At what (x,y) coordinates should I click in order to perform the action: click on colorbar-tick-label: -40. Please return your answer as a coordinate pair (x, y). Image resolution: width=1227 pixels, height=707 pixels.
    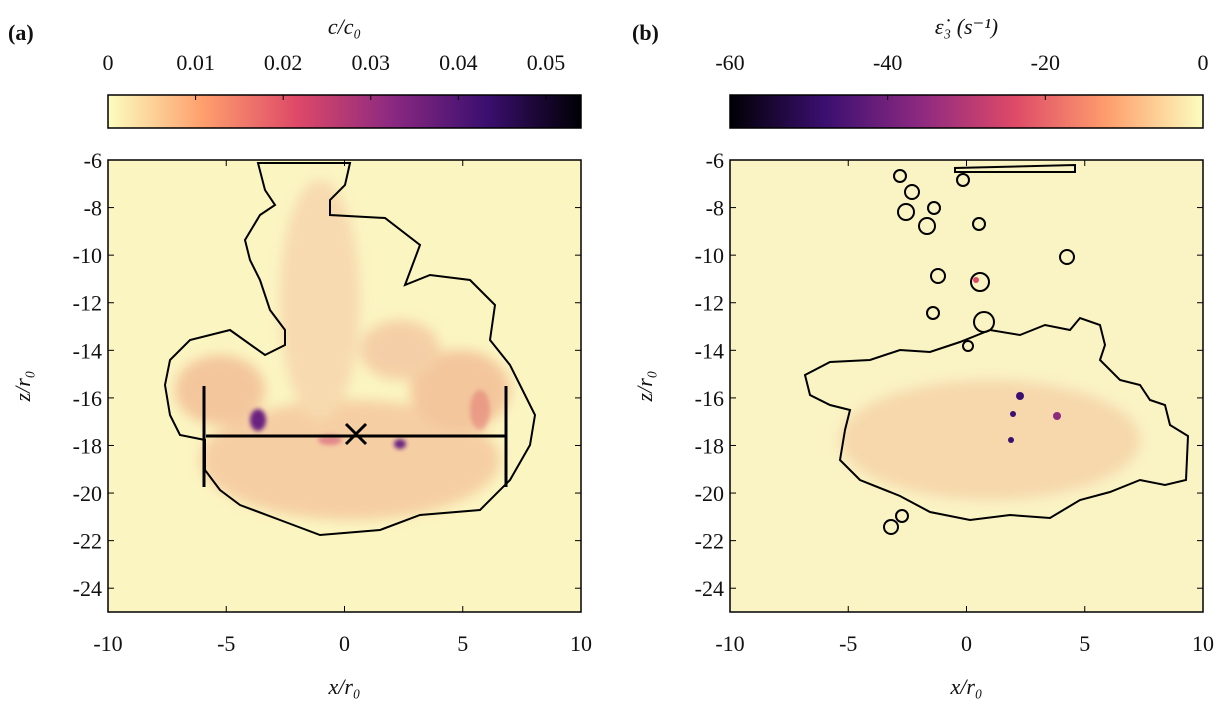
    Looking at the image, I should click on (887, 62).